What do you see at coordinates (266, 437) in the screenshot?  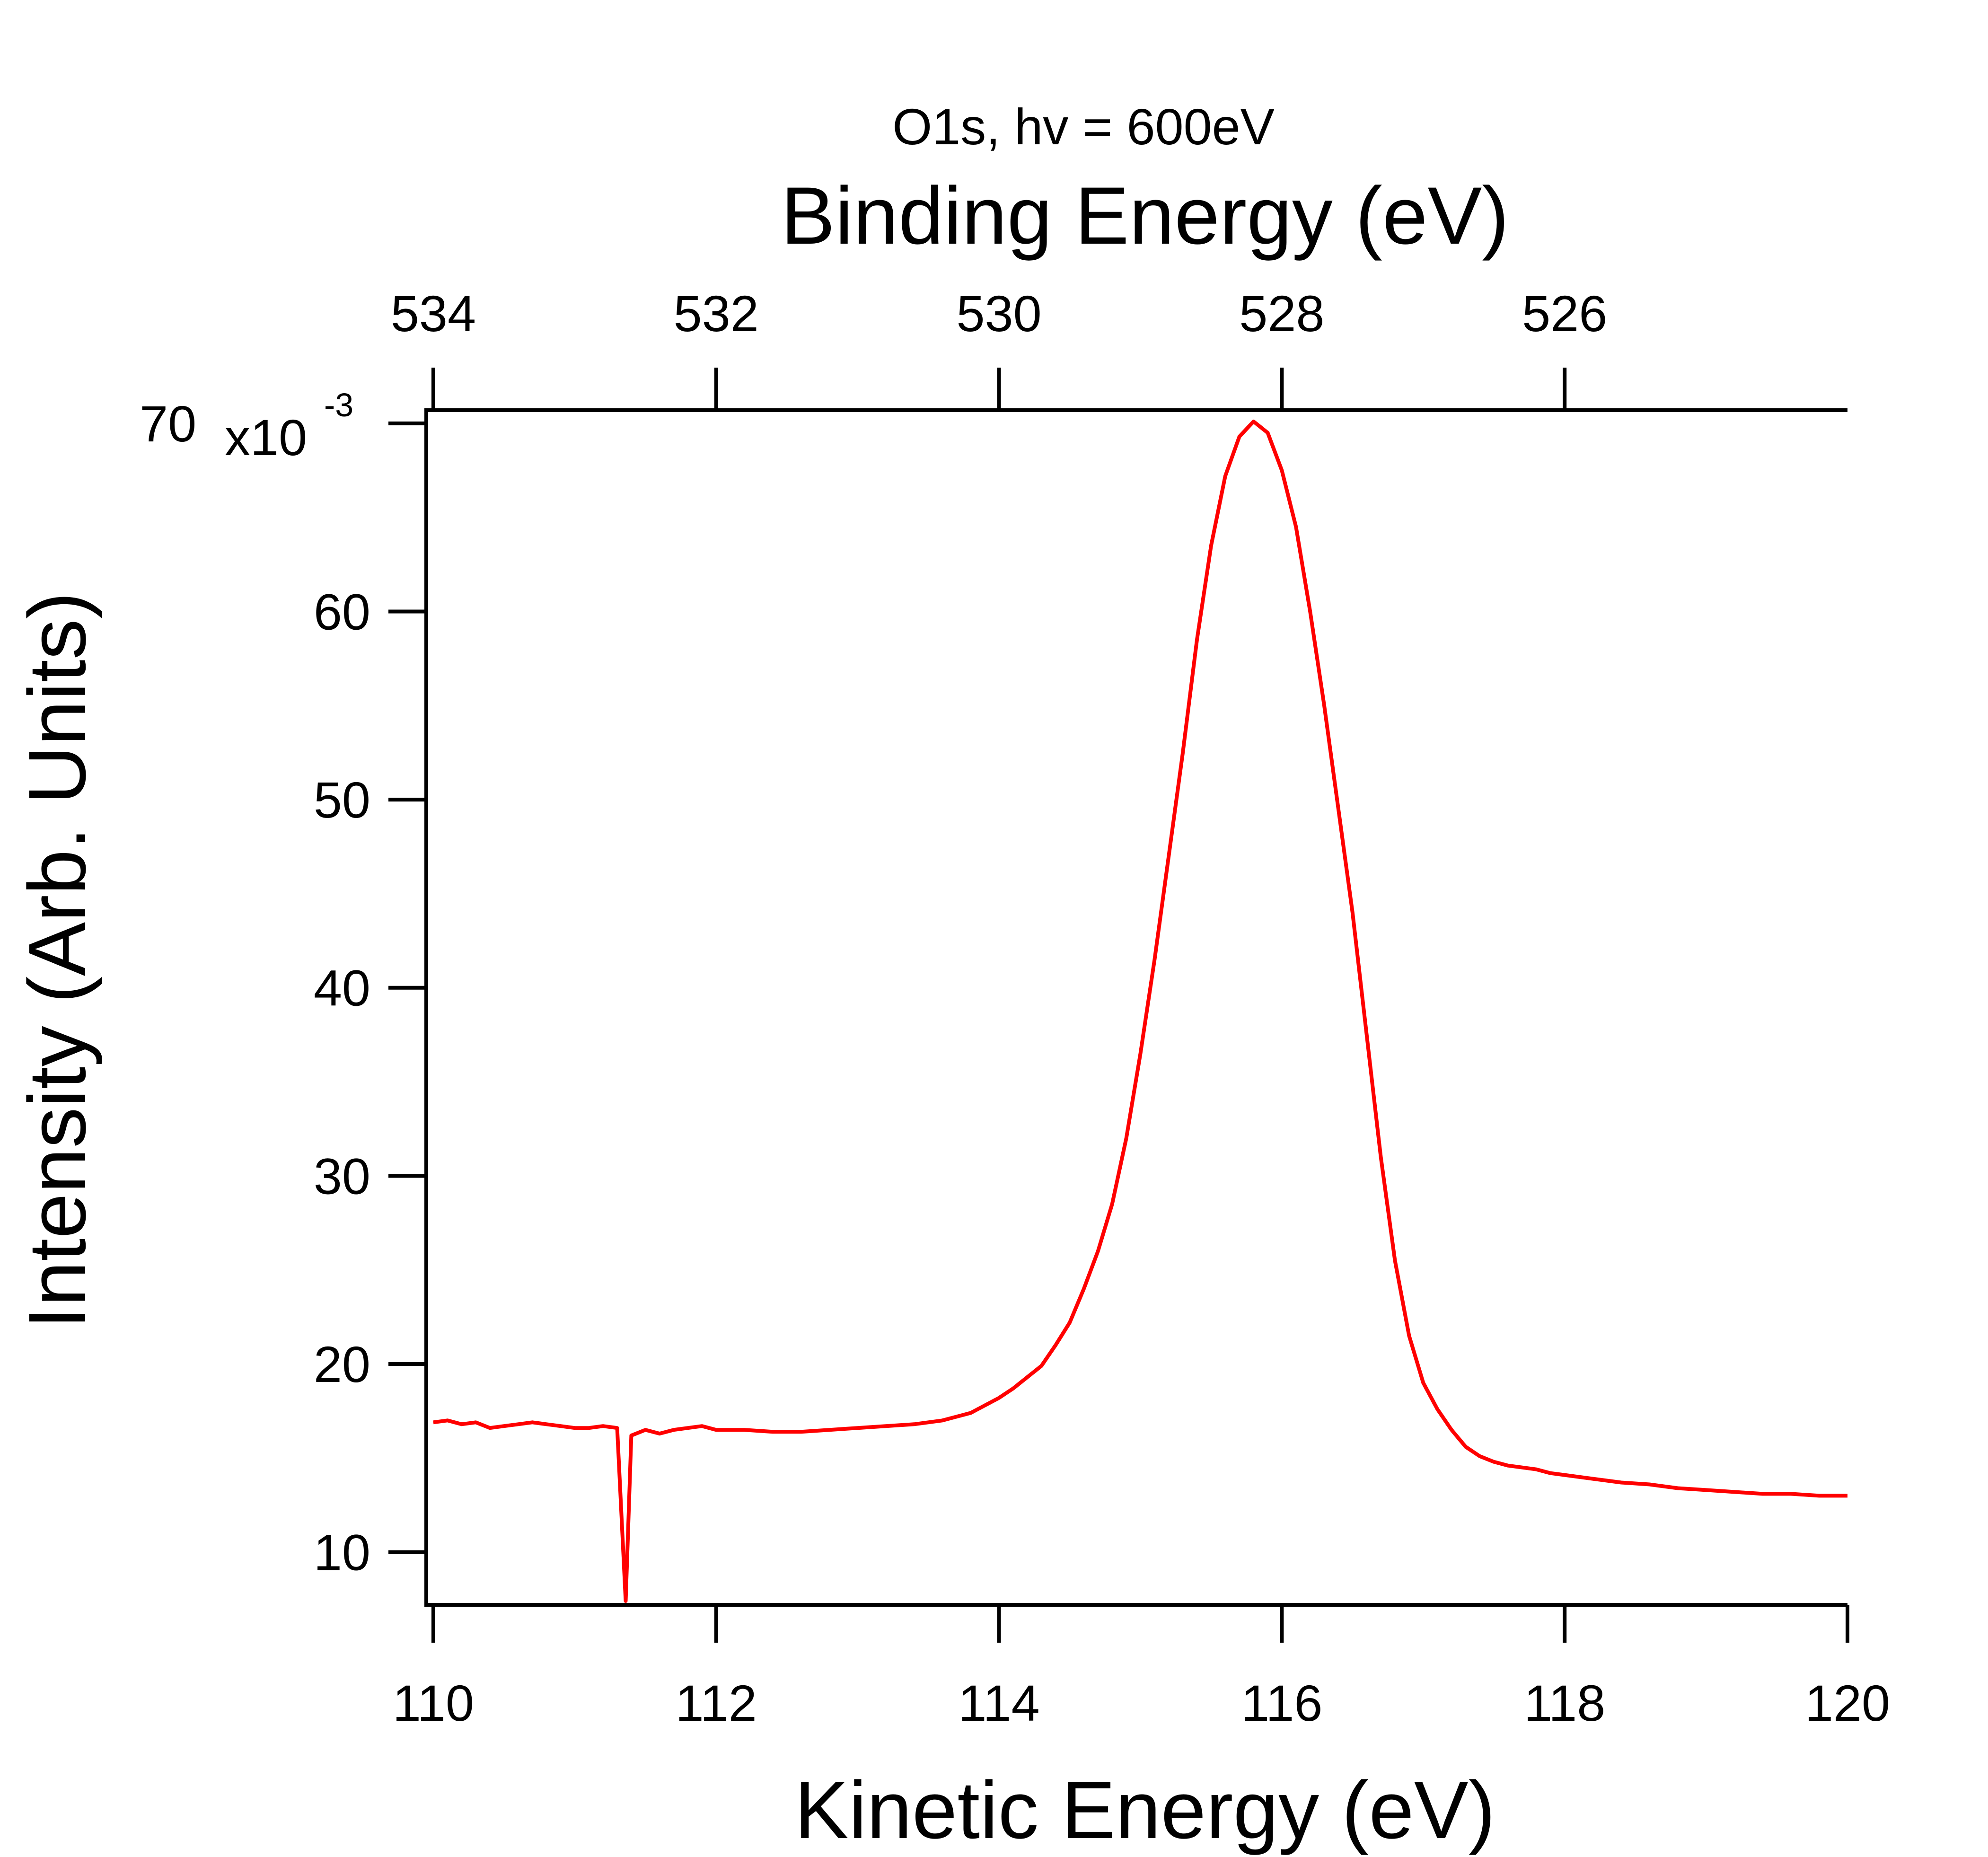 I see `y-multiplier-label: x10` at bounding box center [266, 437].